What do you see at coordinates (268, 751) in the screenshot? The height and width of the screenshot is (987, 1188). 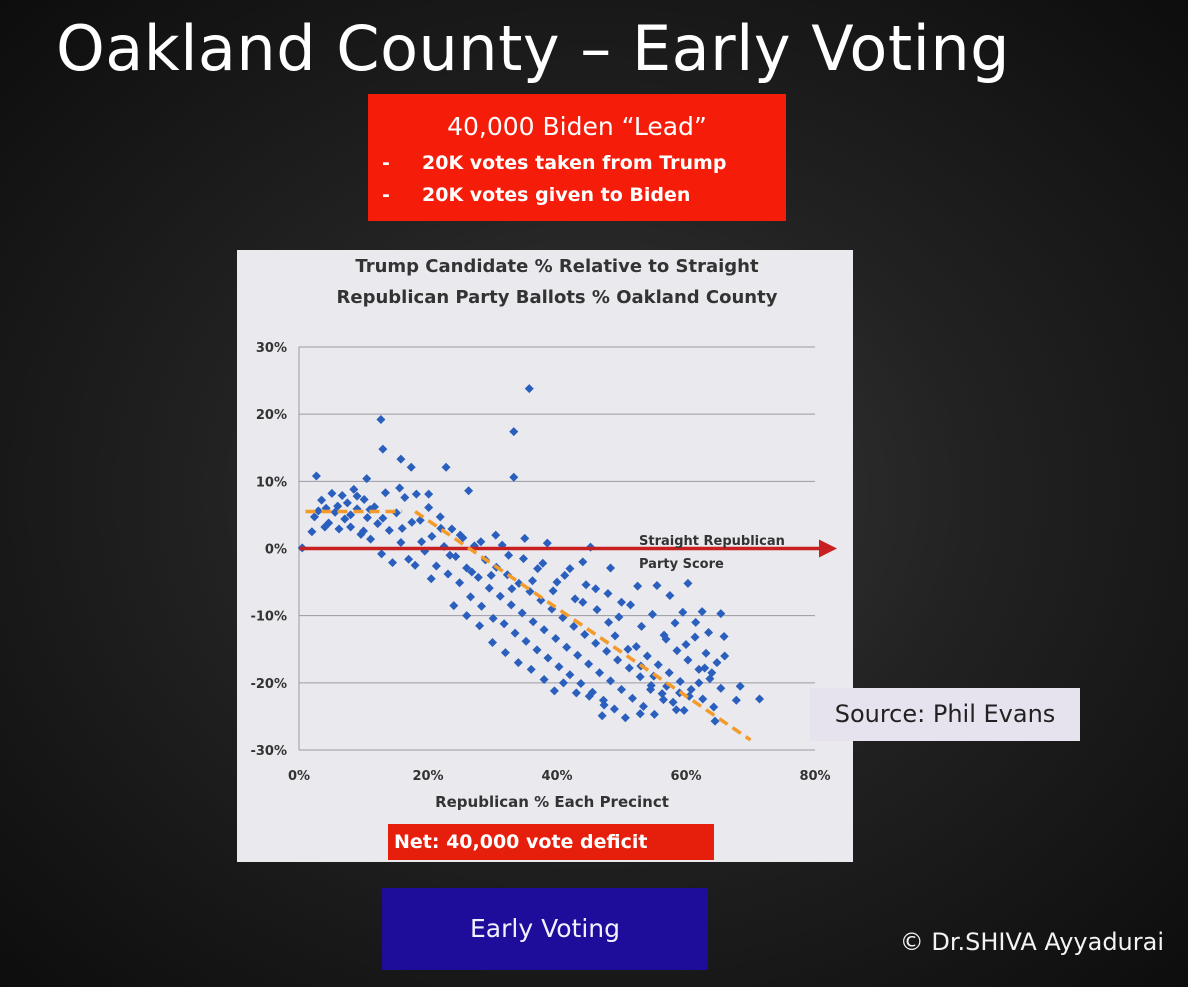 I see `y-tick-label: -30%` at bounding box center [268, 751].